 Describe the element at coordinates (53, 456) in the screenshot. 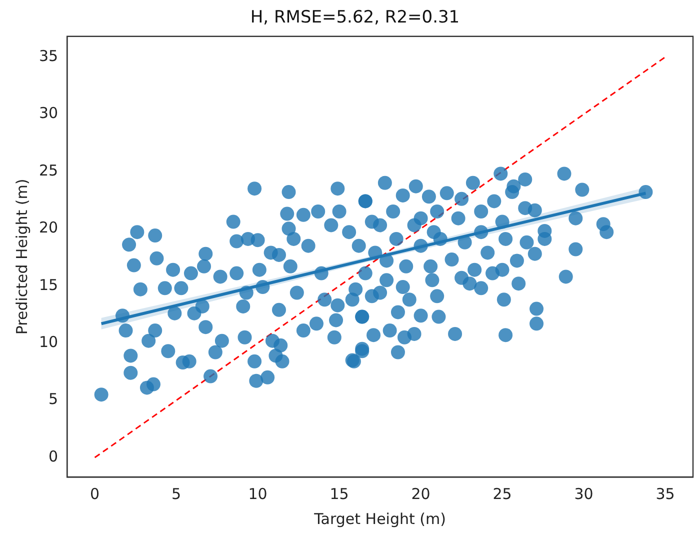

I see `y-tick-label: 0` at that location.